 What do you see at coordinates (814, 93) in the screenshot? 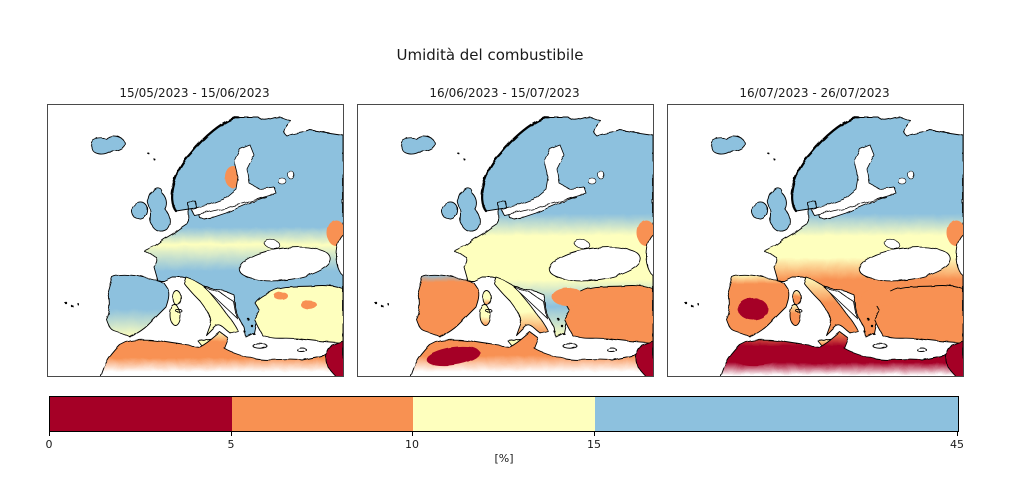
I see `map-panel-3-title: 16/07/2023 - 26/07/2023` at bounding box center [814, 93].